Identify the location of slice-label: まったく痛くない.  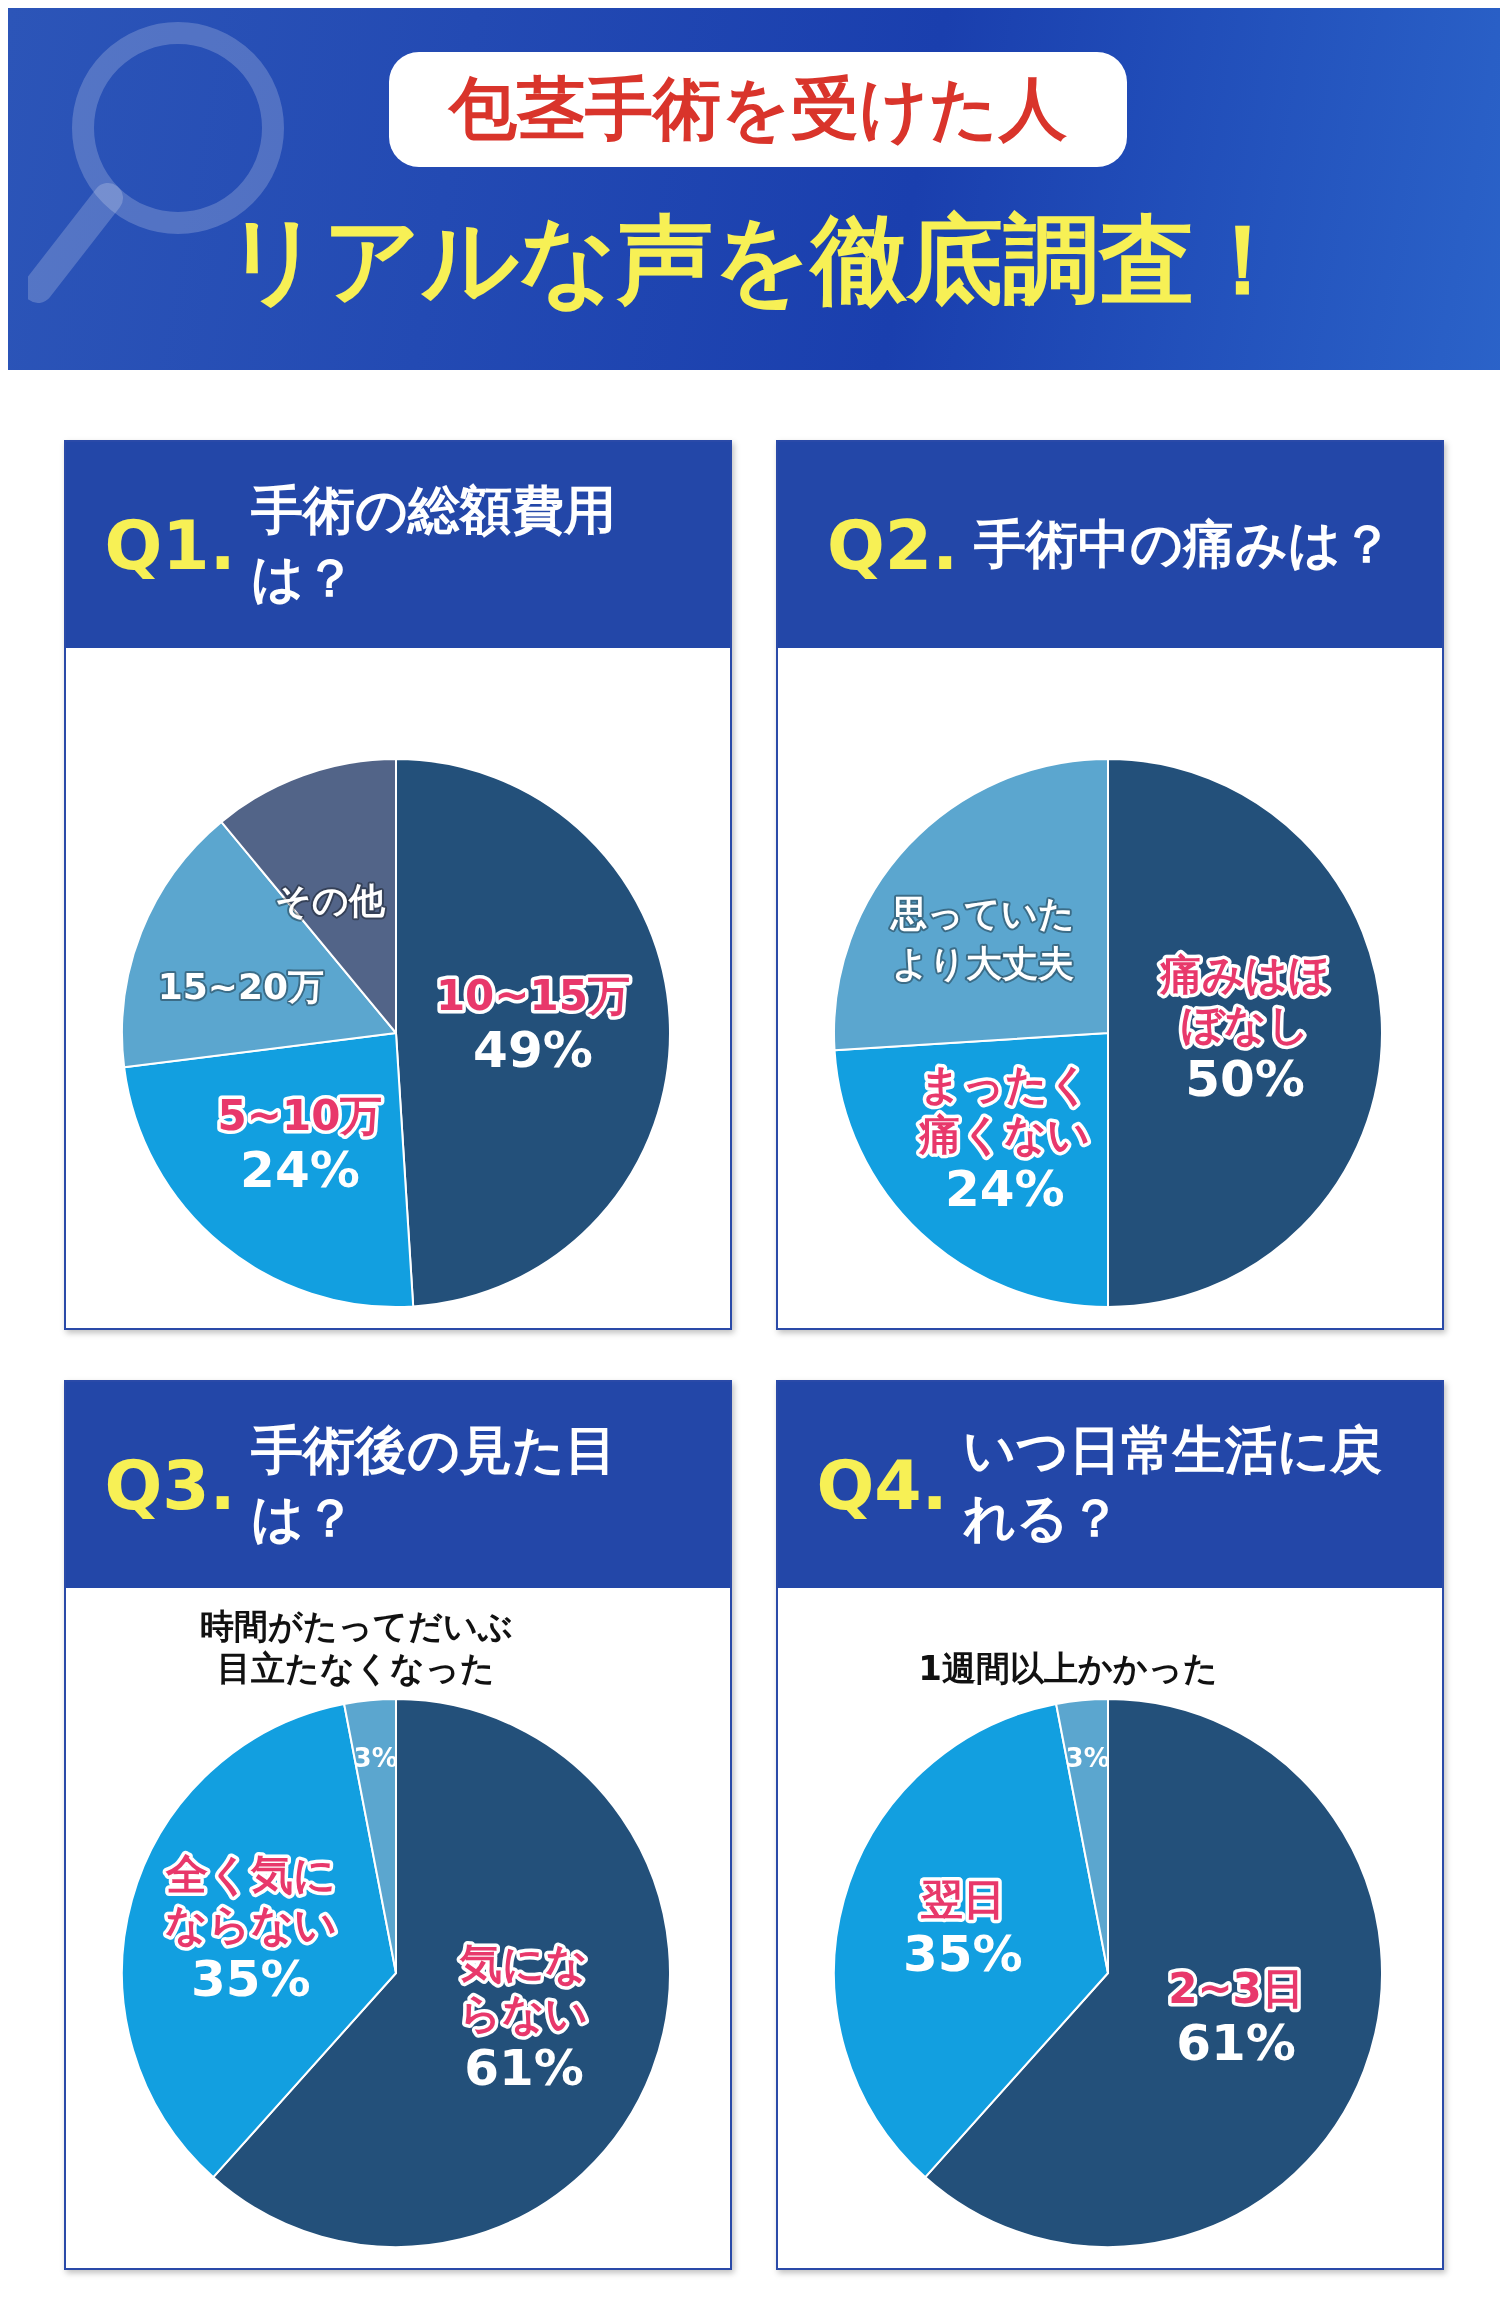
(1004, 1109).